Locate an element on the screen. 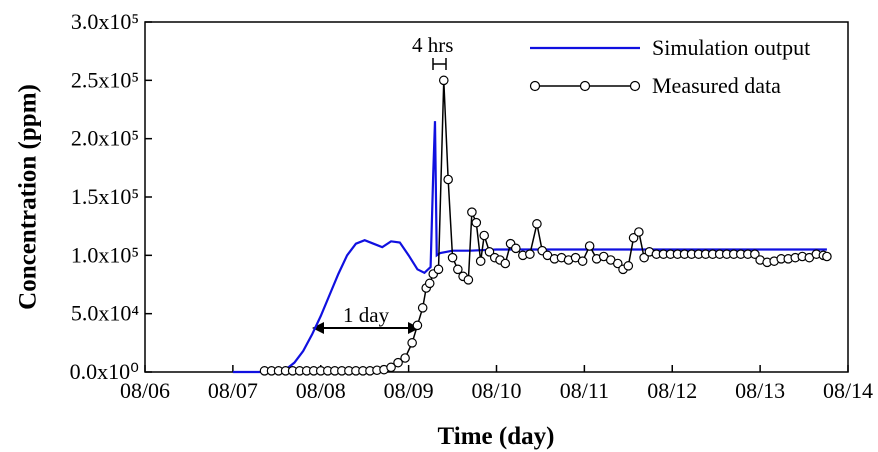 This screenshot has width=878, height=452. x-tick-label: 08/10 is located at coordinates (496, 390).